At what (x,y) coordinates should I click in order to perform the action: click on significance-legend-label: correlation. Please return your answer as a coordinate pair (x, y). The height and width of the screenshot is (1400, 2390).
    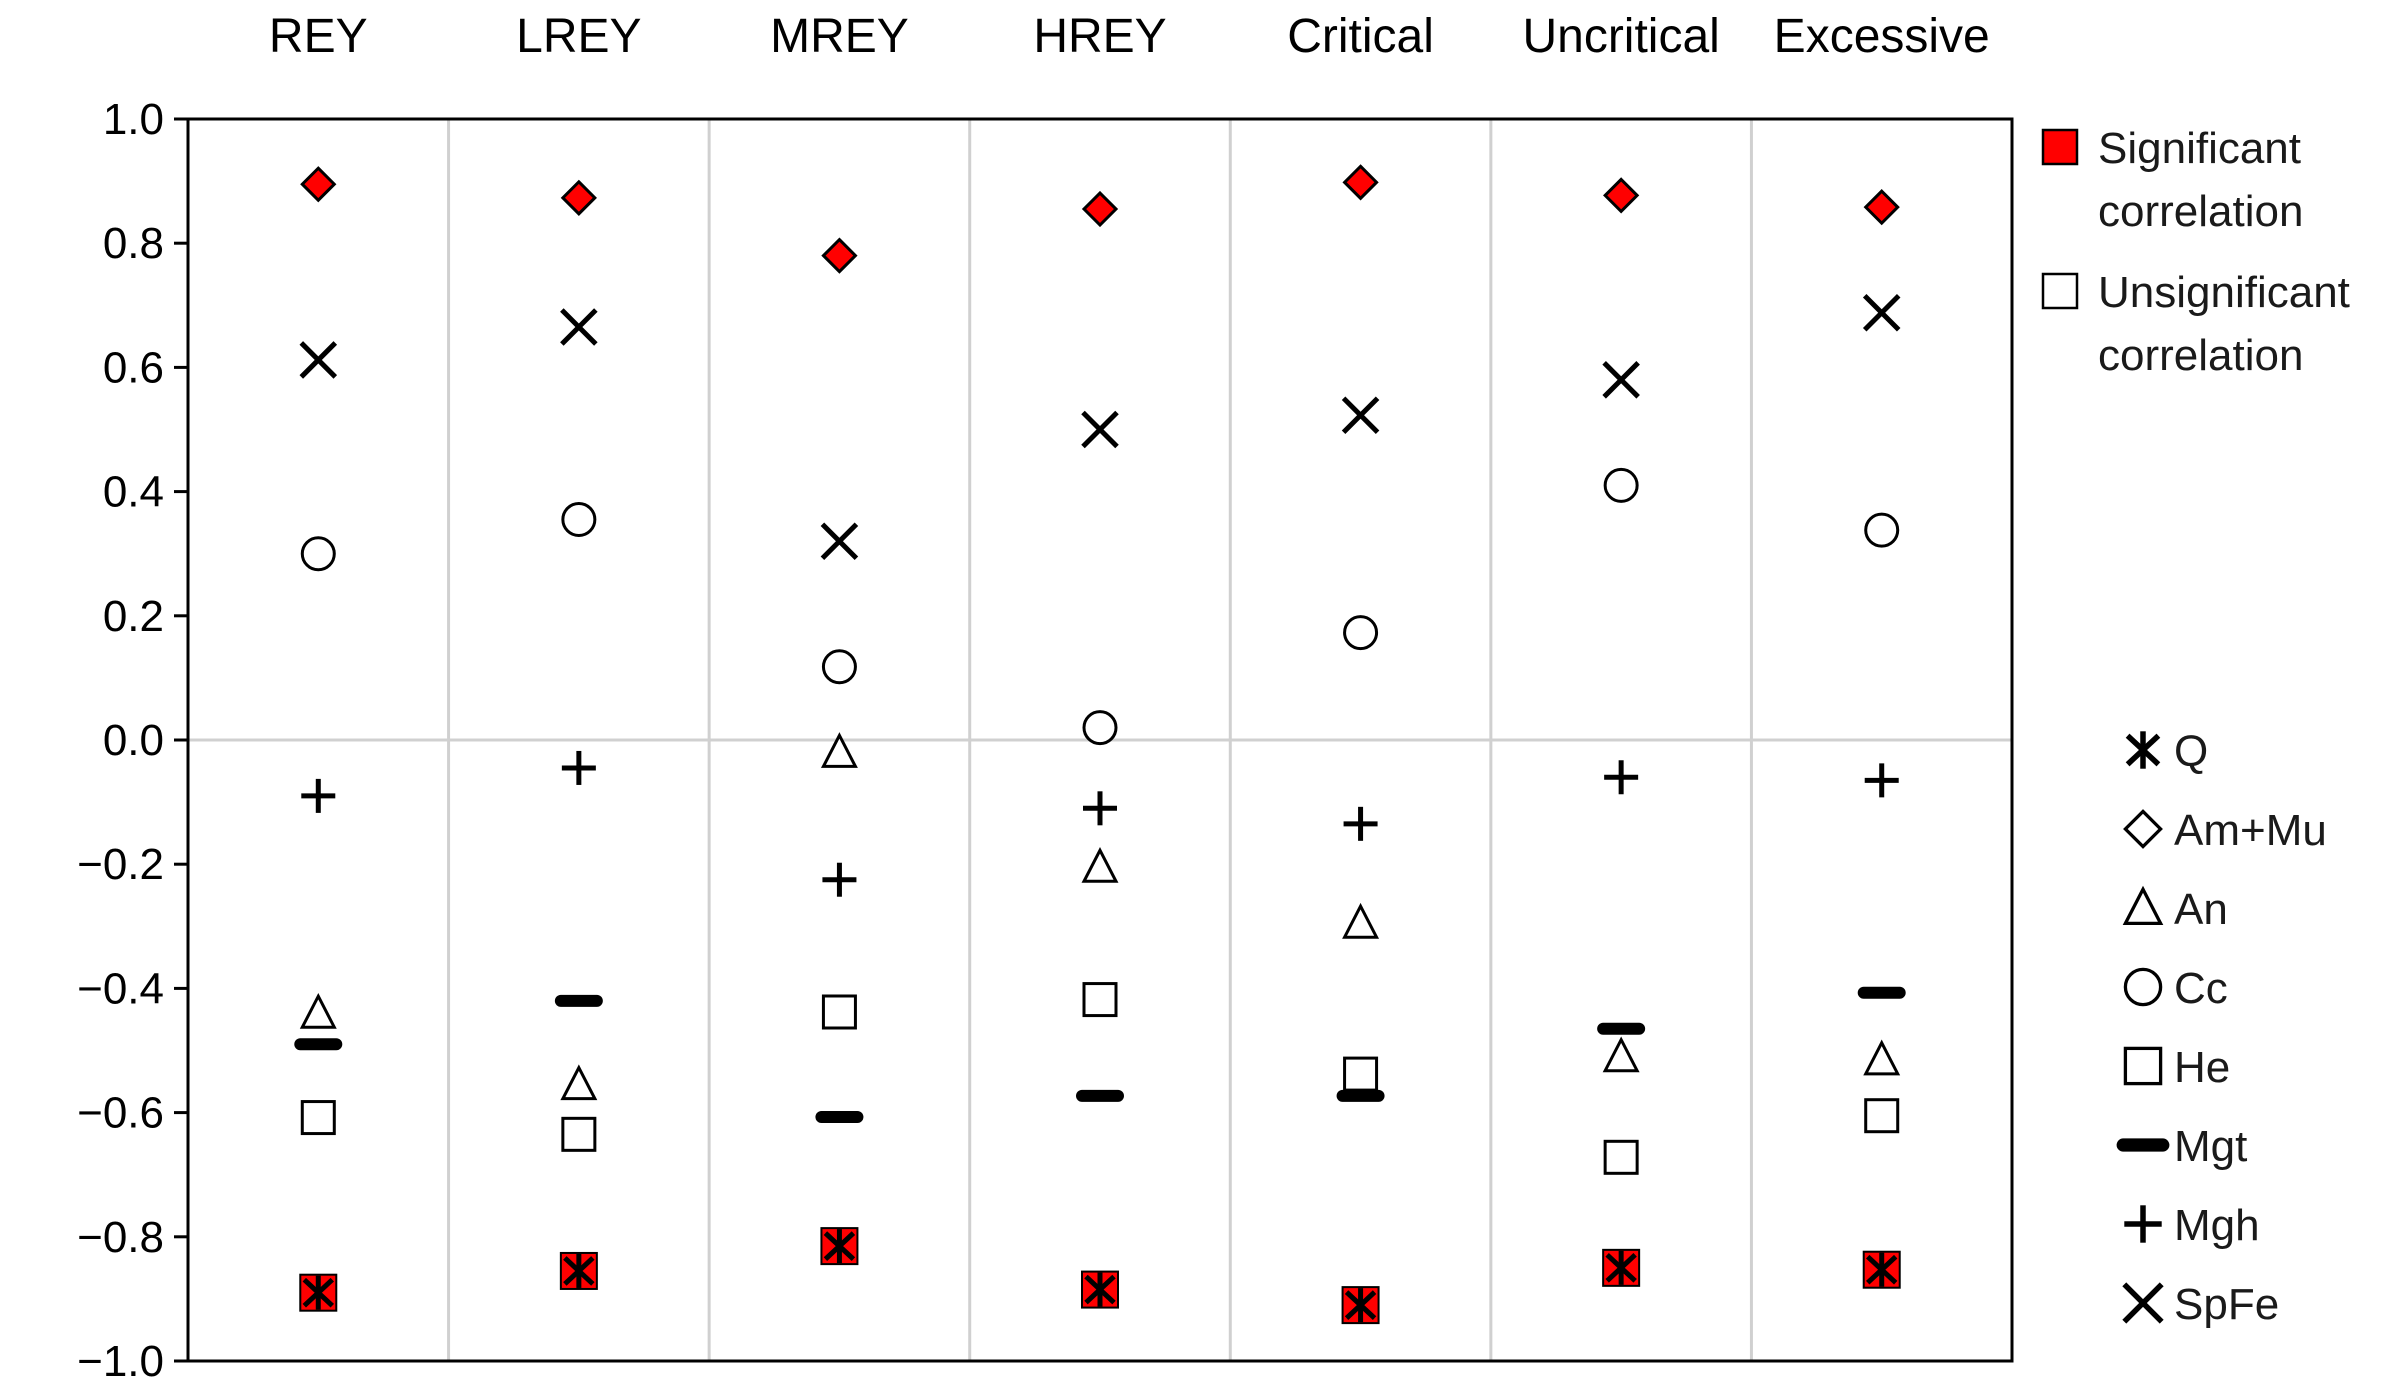
    Looking at the image, I should click on (2200, 355).